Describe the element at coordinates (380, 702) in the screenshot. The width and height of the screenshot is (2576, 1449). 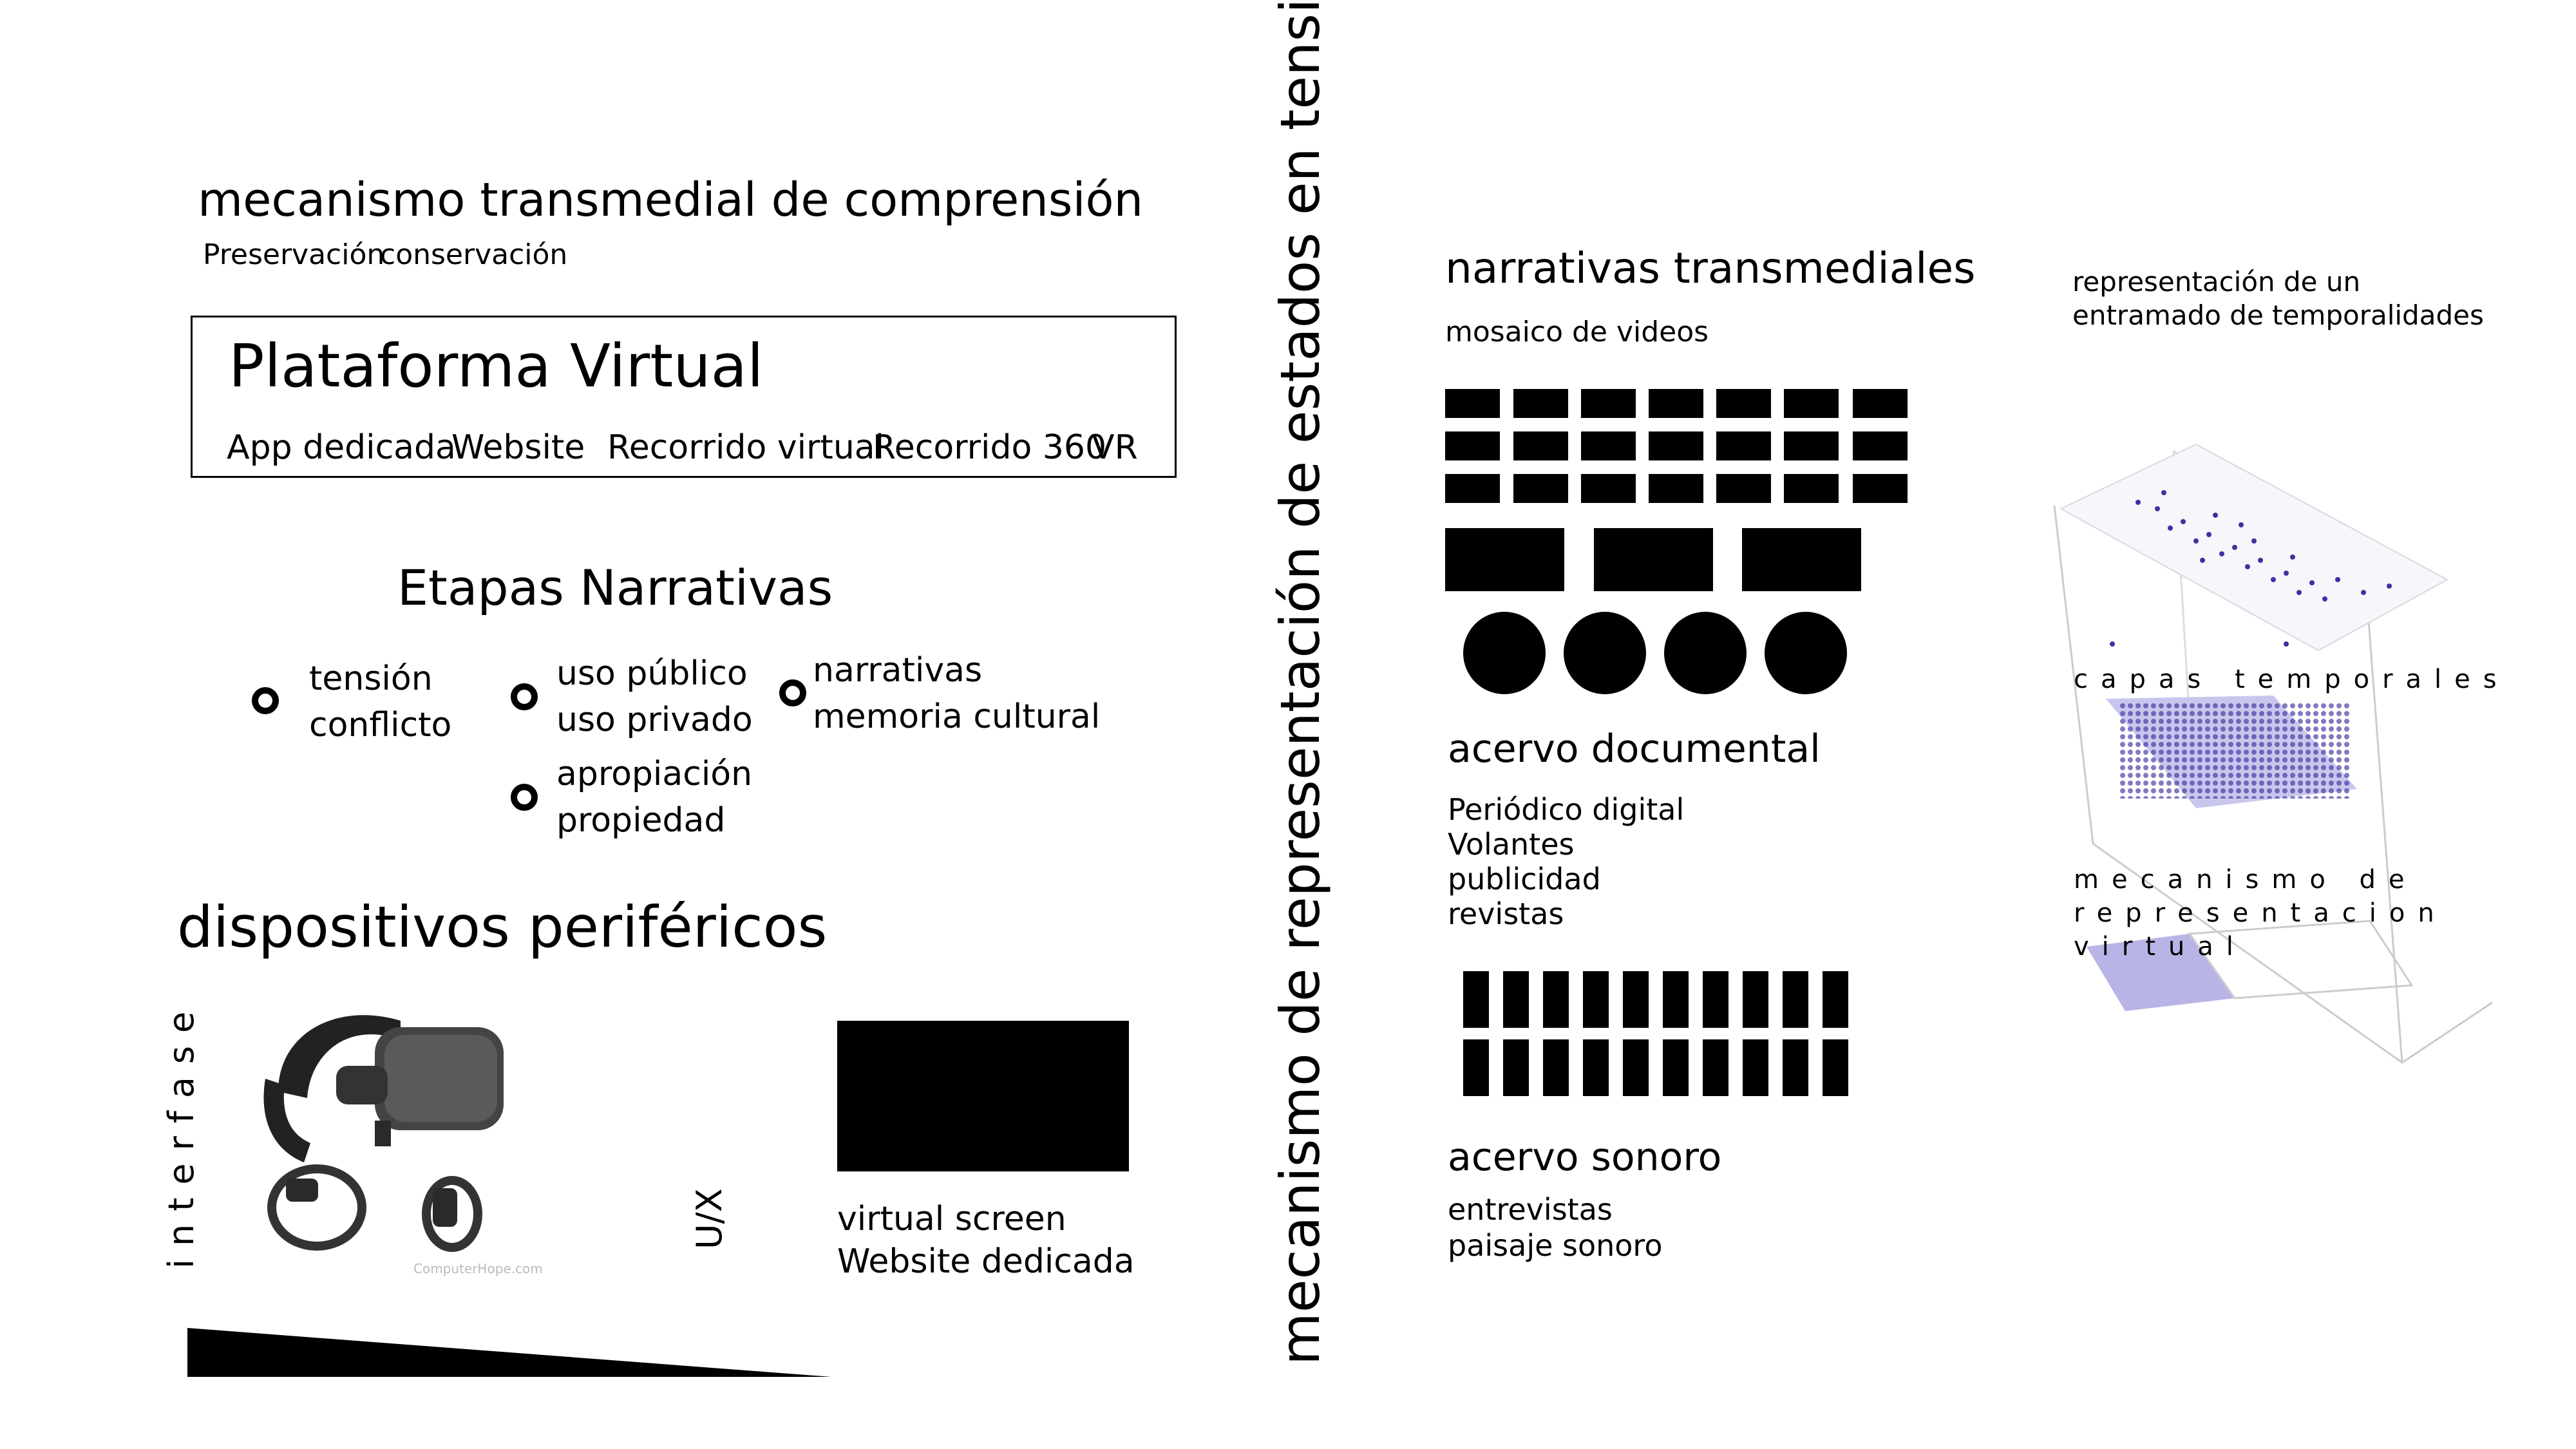
I see `stage-tension: tensión conflicto` at that location.